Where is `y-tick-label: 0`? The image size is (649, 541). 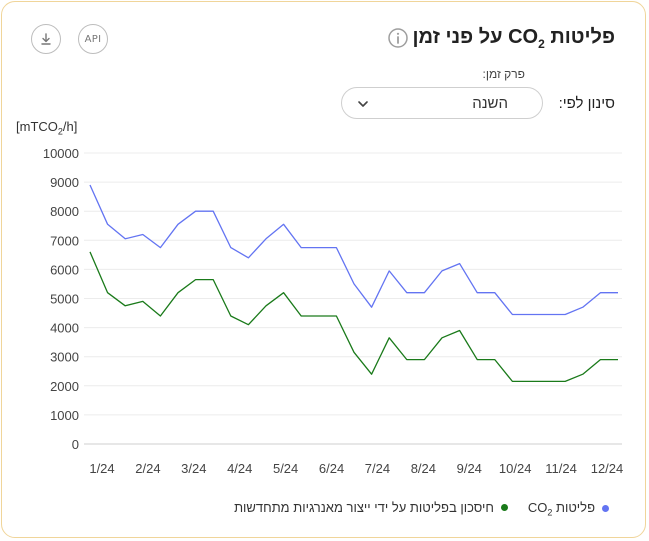
y-tick-label: 0 is located at coordinates (75, 444).